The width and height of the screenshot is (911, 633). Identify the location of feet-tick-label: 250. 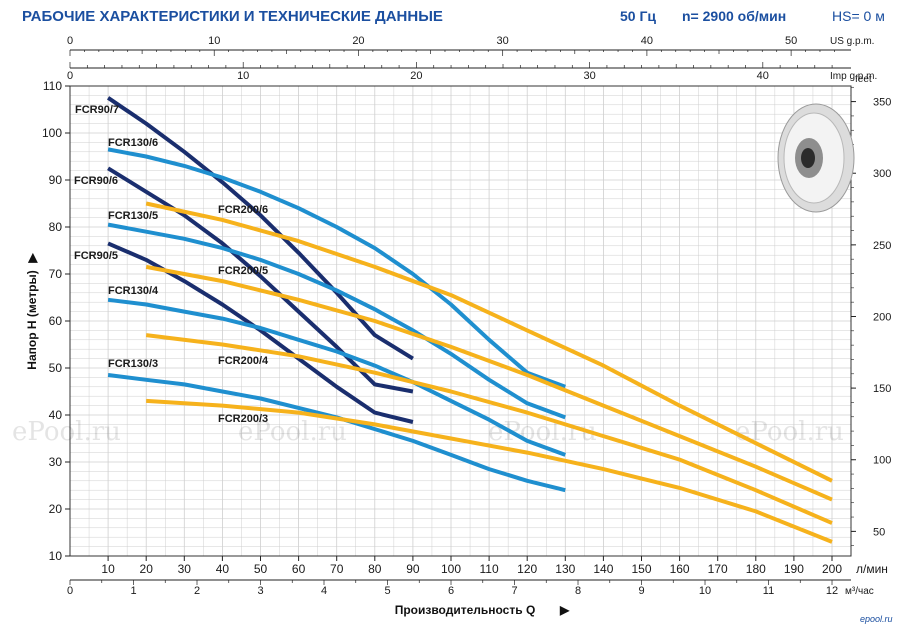
(882, 246).